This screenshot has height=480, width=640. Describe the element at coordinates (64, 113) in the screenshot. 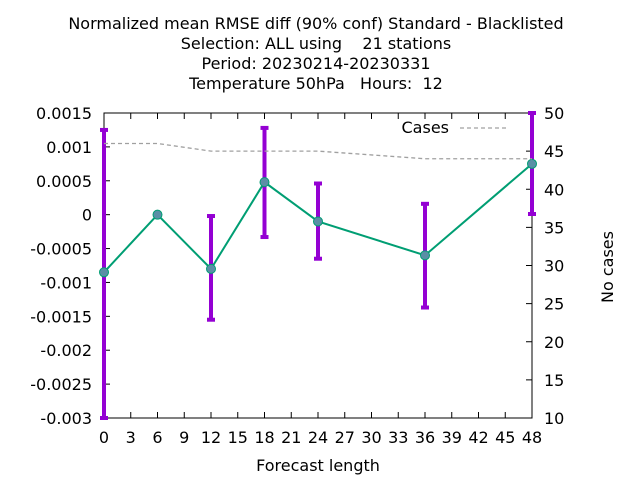

I see `y-tick-label: 0.0015` at that location.